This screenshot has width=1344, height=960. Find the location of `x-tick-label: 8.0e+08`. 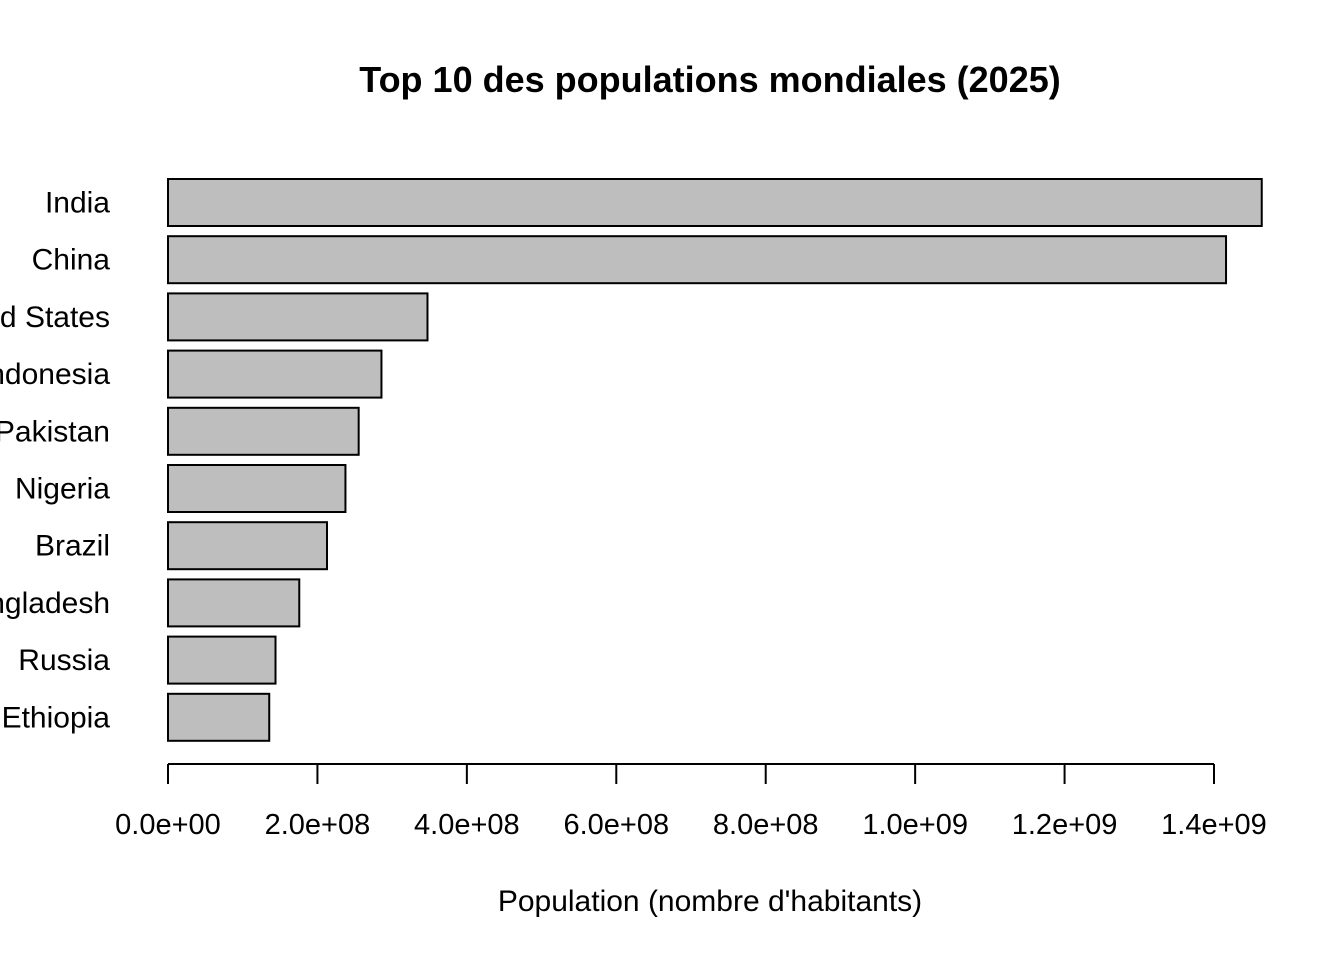

x-tick-label: 8.0e+08 is located at coordinates (766, 825).